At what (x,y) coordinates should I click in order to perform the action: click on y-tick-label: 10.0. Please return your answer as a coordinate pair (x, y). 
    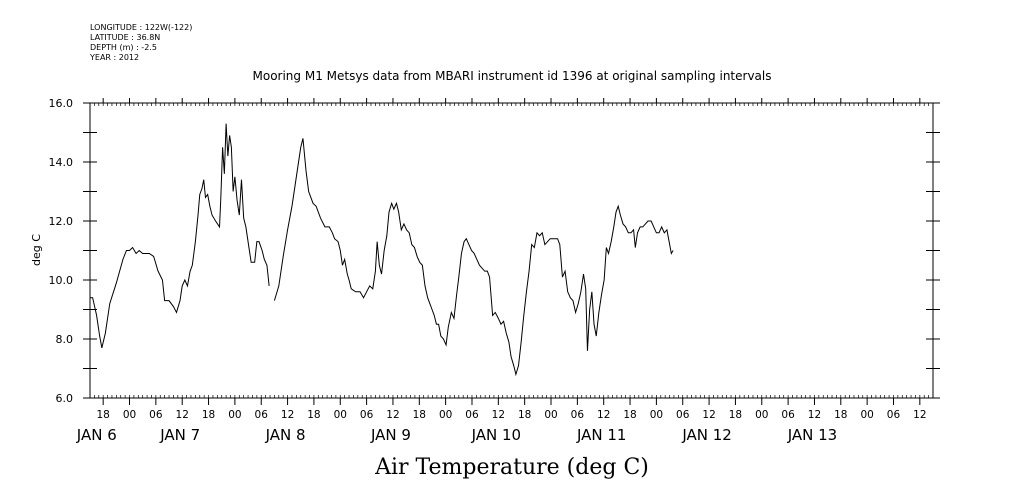
    Looking at the image, I should click on (61, 280).